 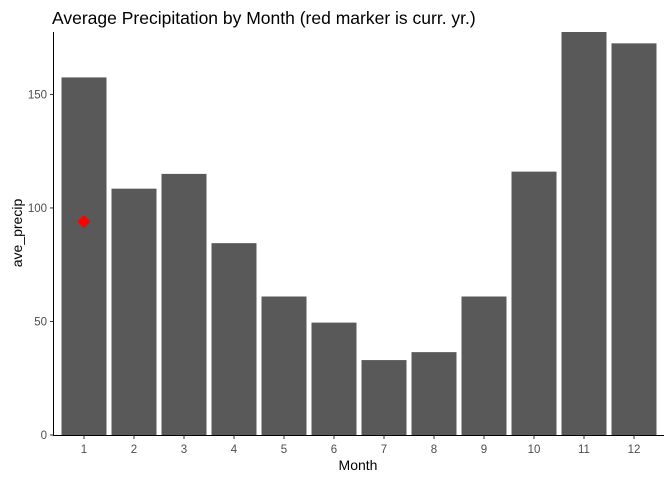 What do you see at coordinates (358, 465) in the screenshot?
I see `x-axis-label: Month` at bounding box center [358, 465].